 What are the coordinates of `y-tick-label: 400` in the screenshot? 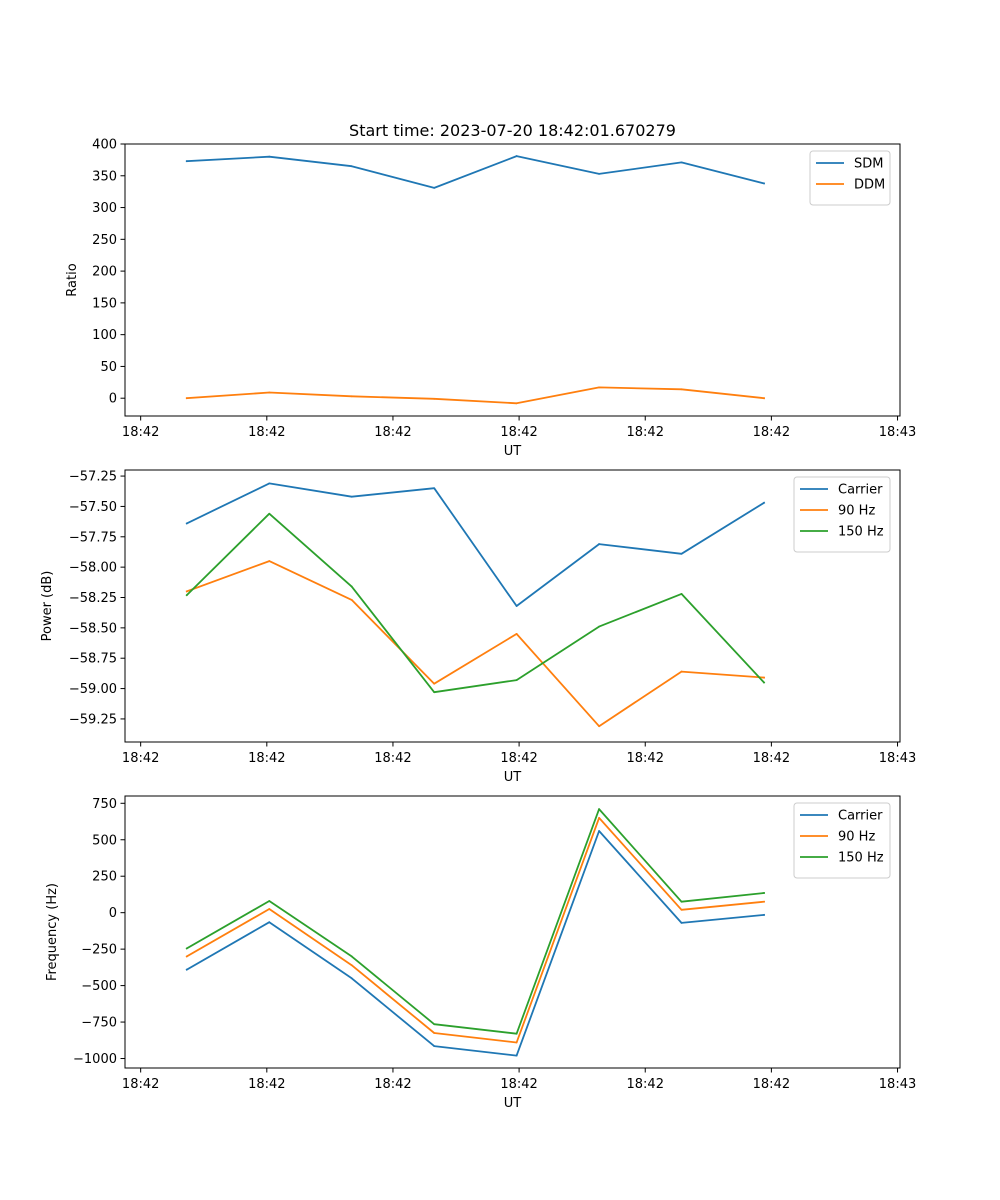 It's located at (104, 145).